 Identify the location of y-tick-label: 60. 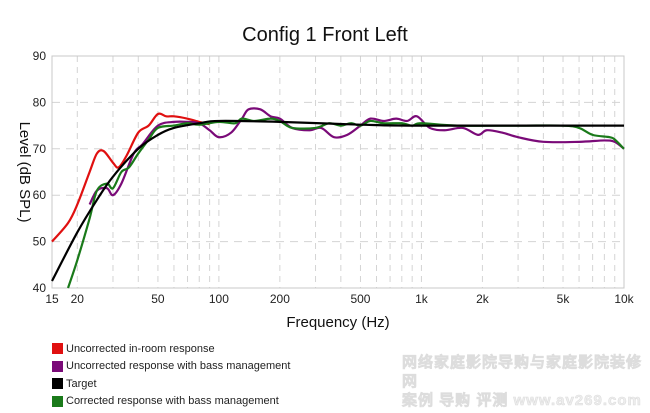
(40, 195).